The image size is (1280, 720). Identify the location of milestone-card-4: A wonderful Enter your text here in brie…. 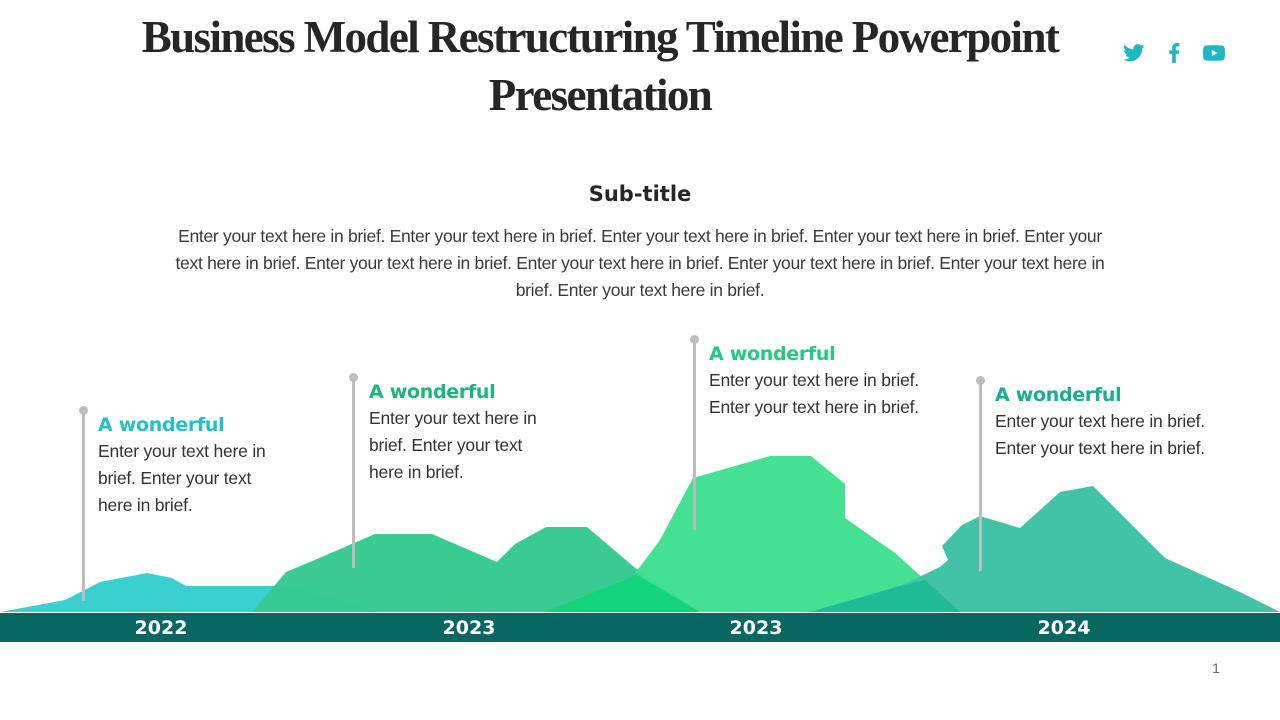
(1110, 422).